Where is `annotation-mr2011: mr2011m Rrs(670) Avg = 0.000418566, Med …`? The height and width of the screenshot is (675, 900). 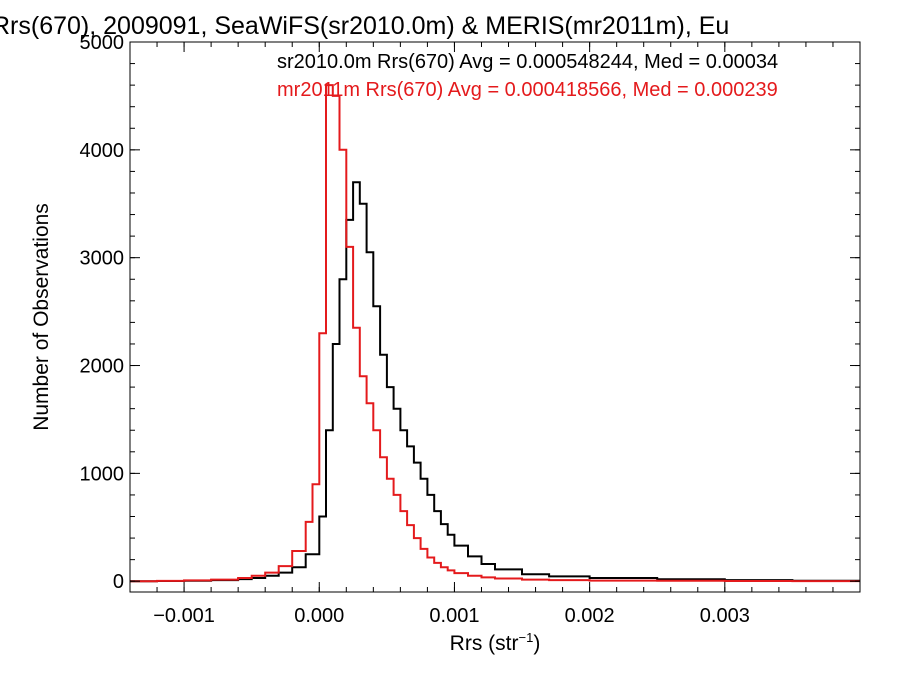 annotation-mr2011: mr2011m Rrs(670) Avg = 0.000418566, Med … is located at coordinates (527, 90).